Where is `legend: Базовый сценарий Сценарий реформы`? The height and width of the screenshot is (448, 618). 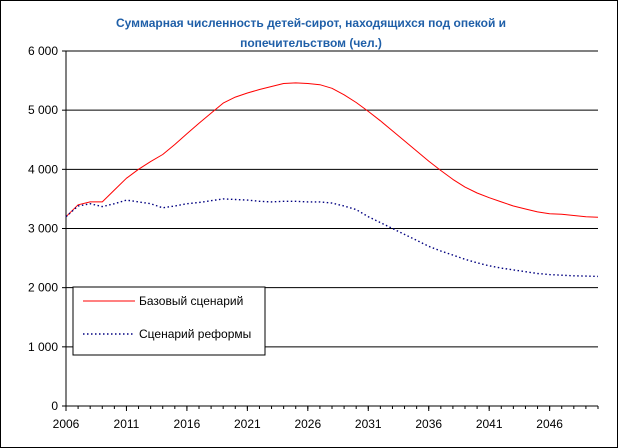 legend: Базовый сценарий Сценарий реформы is located at coordinates (169, 321).